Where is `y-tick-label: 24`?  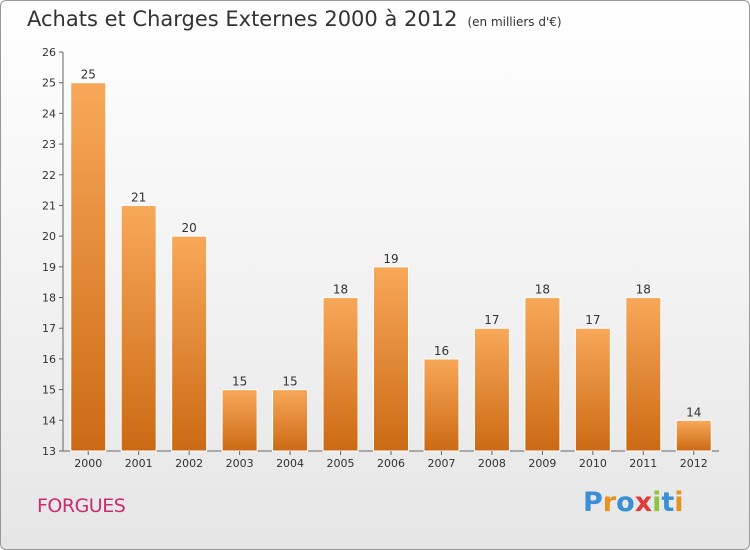 y-tick-label: 24 is located at coordinates (49, 113).